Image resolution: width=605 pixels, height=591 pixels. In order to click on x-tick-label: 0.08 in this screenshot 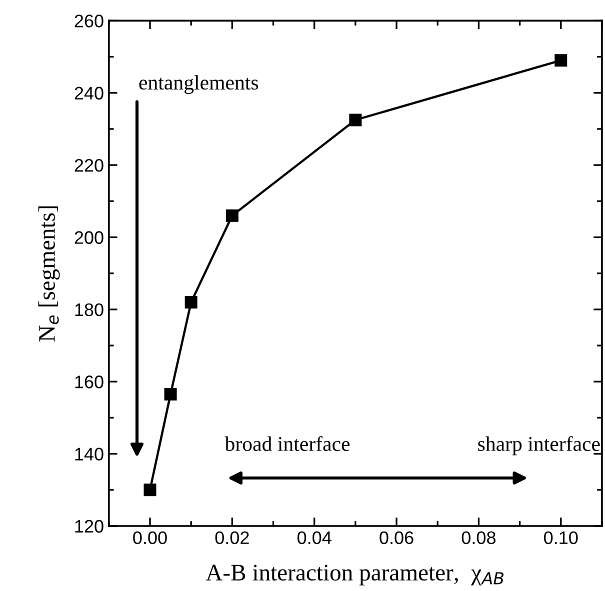, I will do `click(479, 537)`.